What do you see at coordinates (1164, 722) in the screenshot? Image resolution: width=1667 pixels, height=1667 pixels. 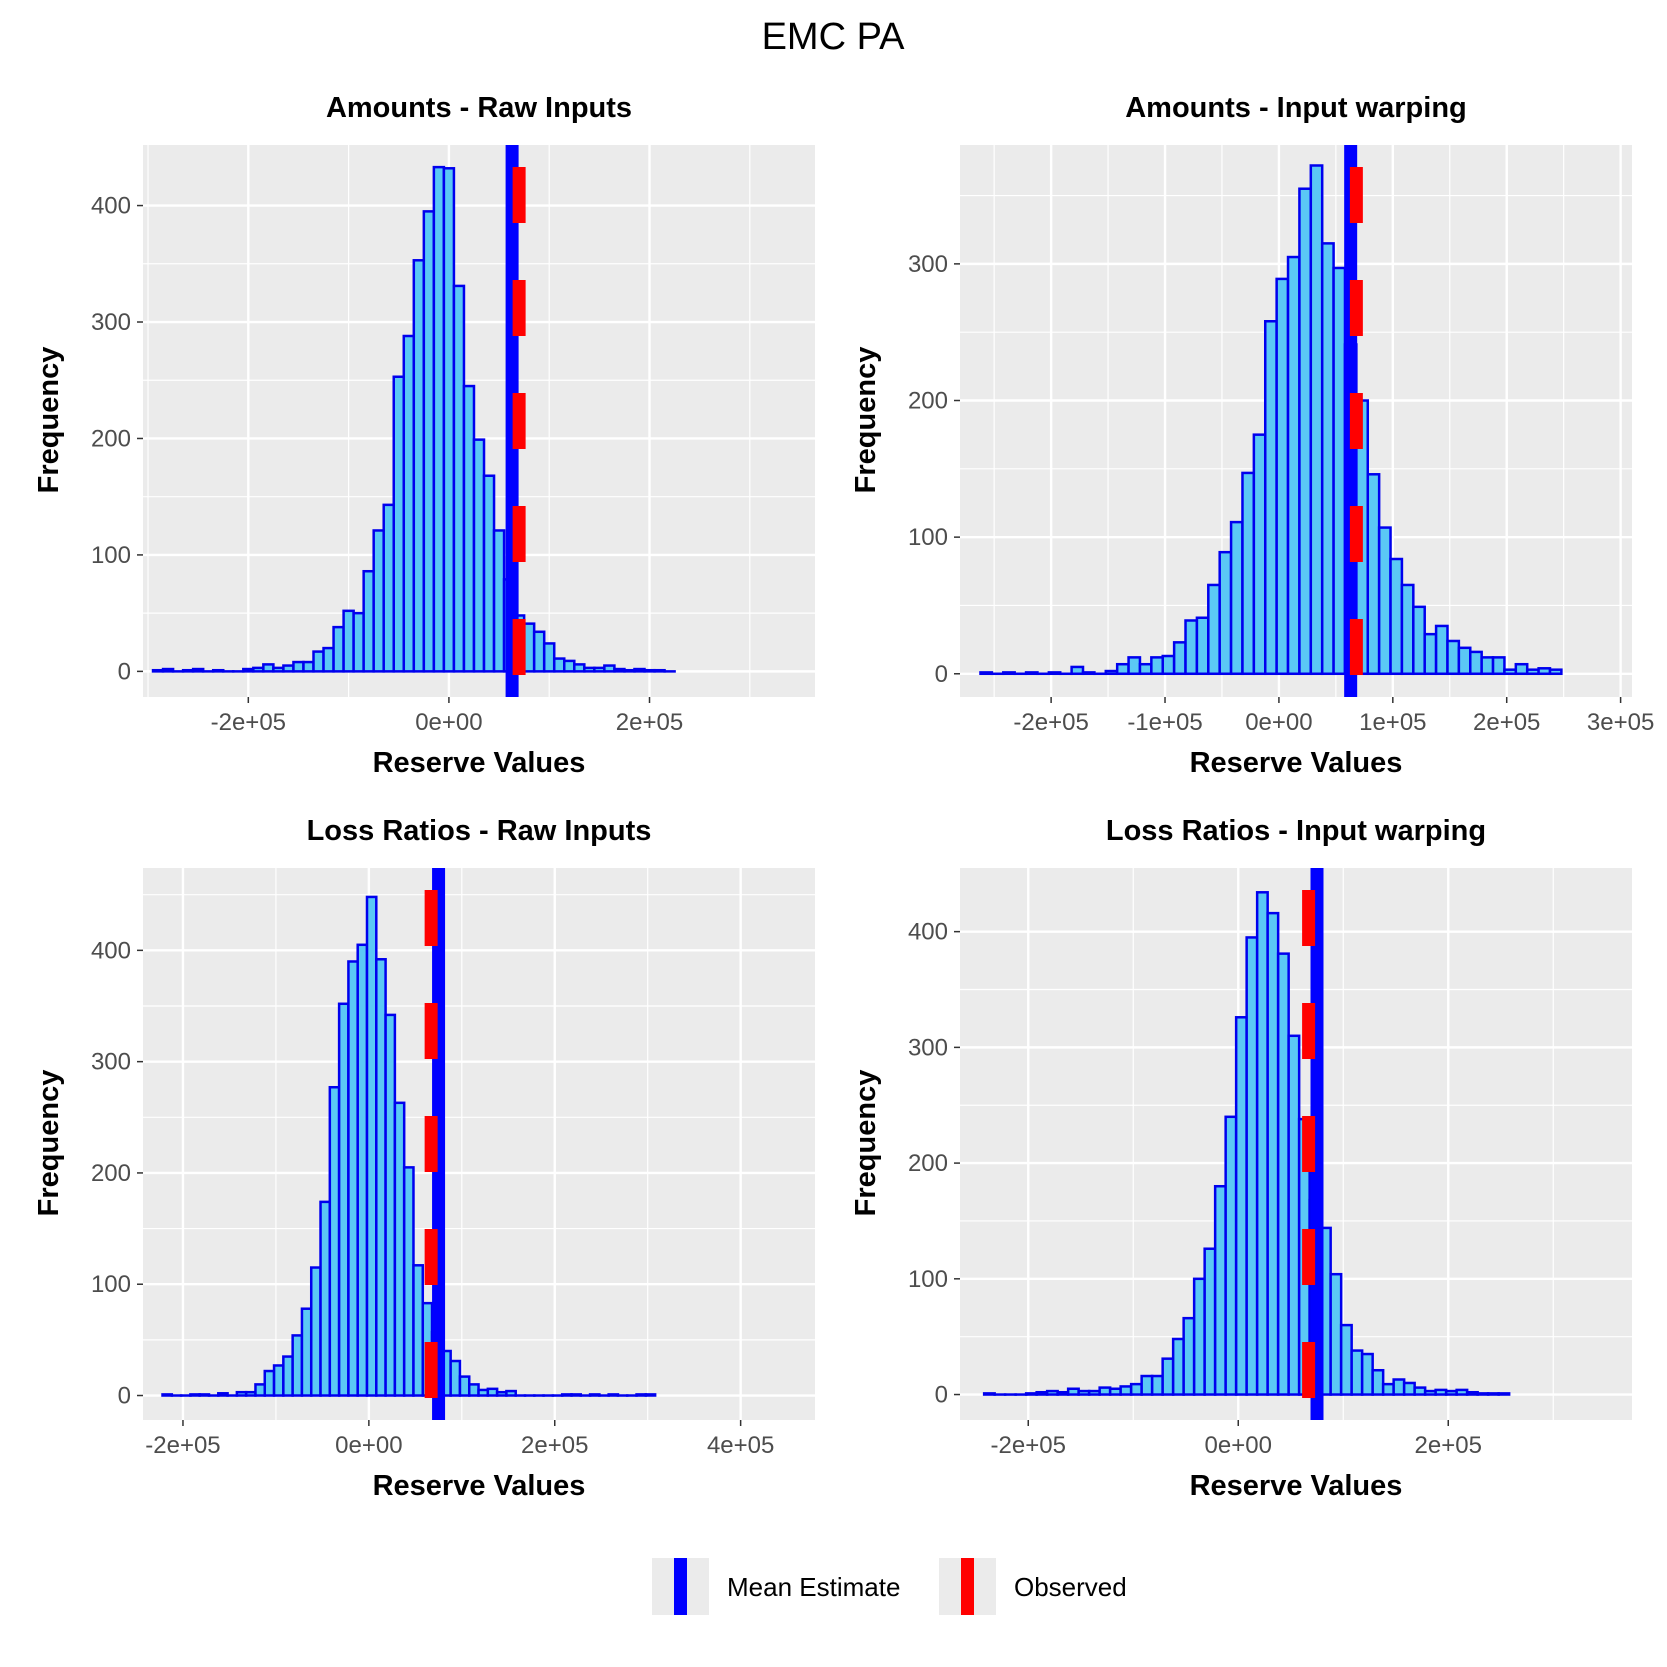 I see `x-tick-label: -1e+05` at bounding box center [1164, 722].